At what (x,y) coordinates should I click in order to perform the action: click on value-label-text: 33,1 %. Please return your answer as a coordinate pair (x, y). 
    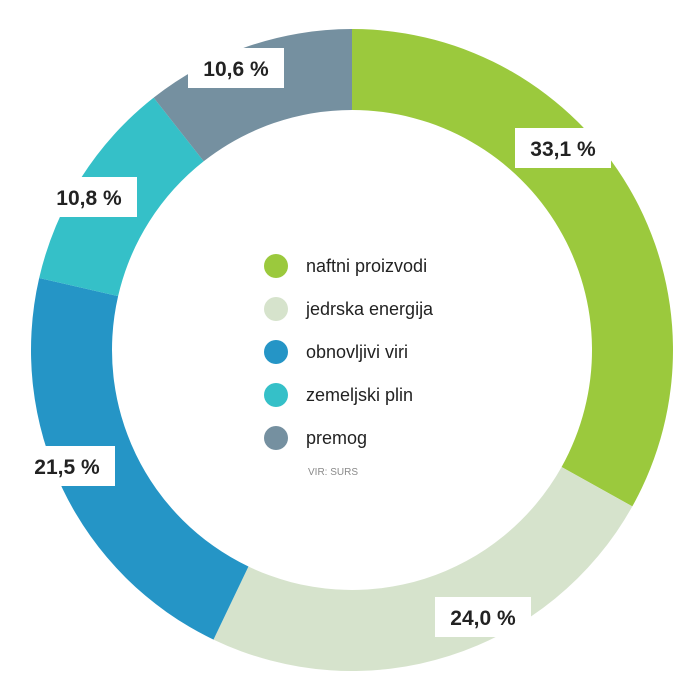
    Looking at the image, I should click on (563, 149).